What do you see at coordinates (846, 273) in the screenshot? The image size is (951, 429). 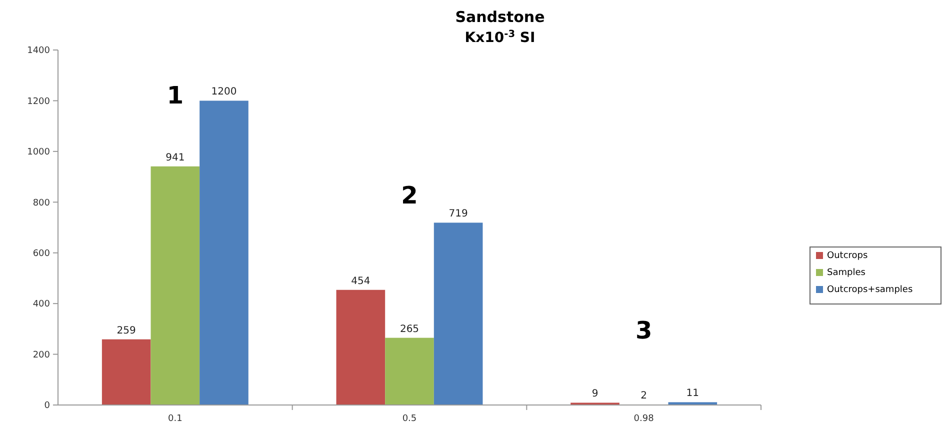 I see `legend-label: Samples` at bounding box center [846, 273].